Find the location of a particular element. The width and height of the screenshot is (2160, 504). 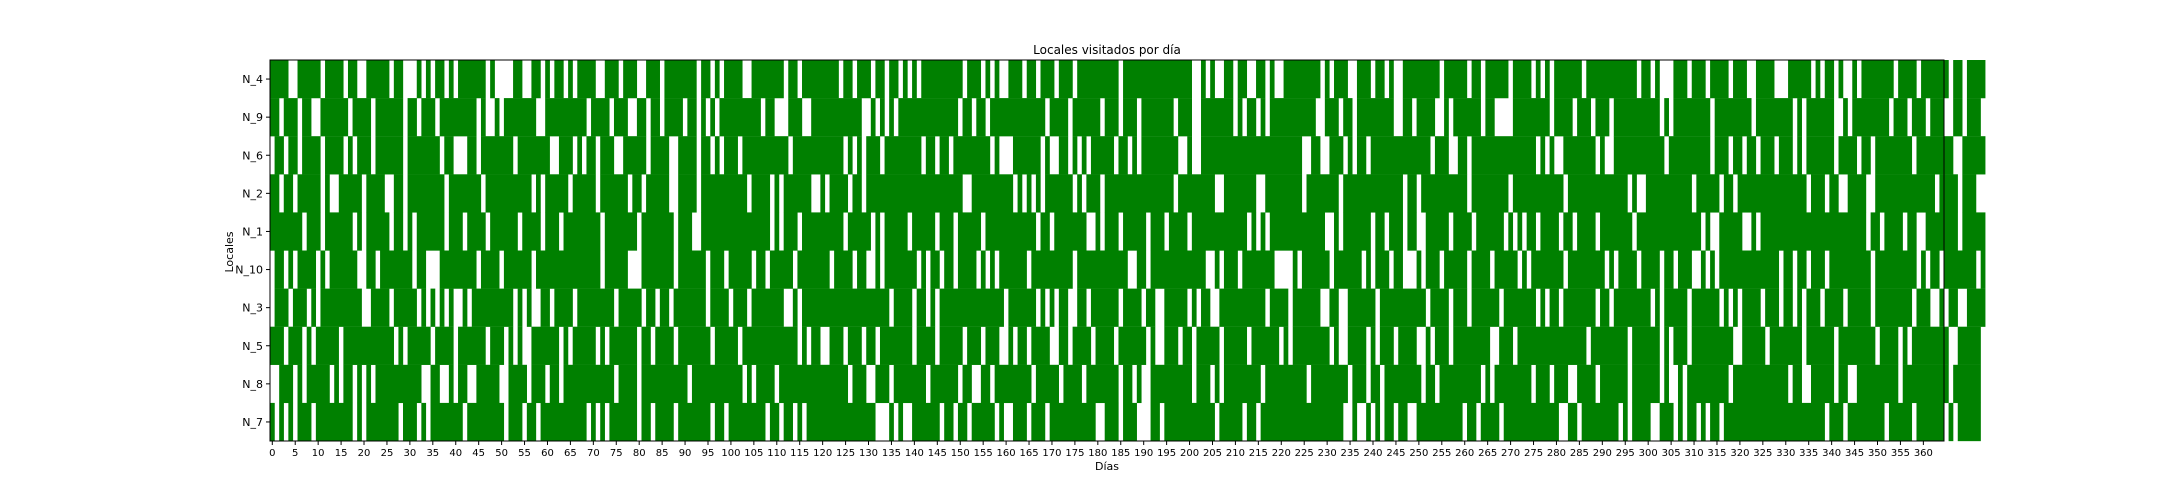

x-tick-label-5: 5 is located at coordinates (295, 453).